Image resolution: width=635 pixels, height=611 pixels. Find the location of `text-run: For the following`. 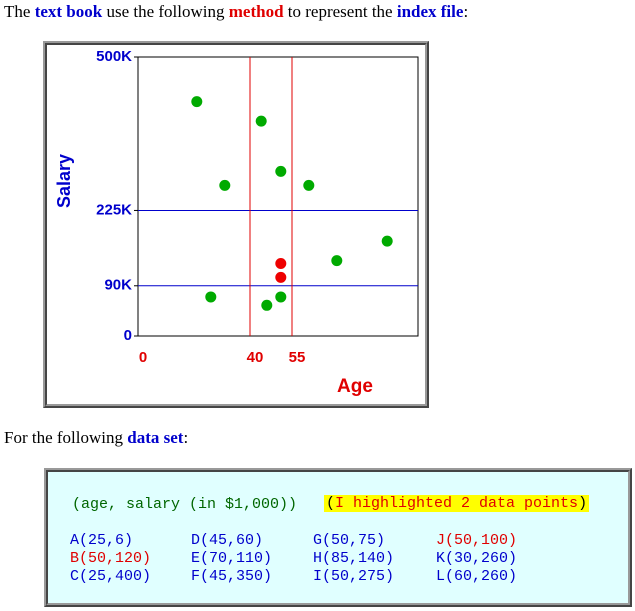

text-run: For the following is located at coordinates (66, 437).